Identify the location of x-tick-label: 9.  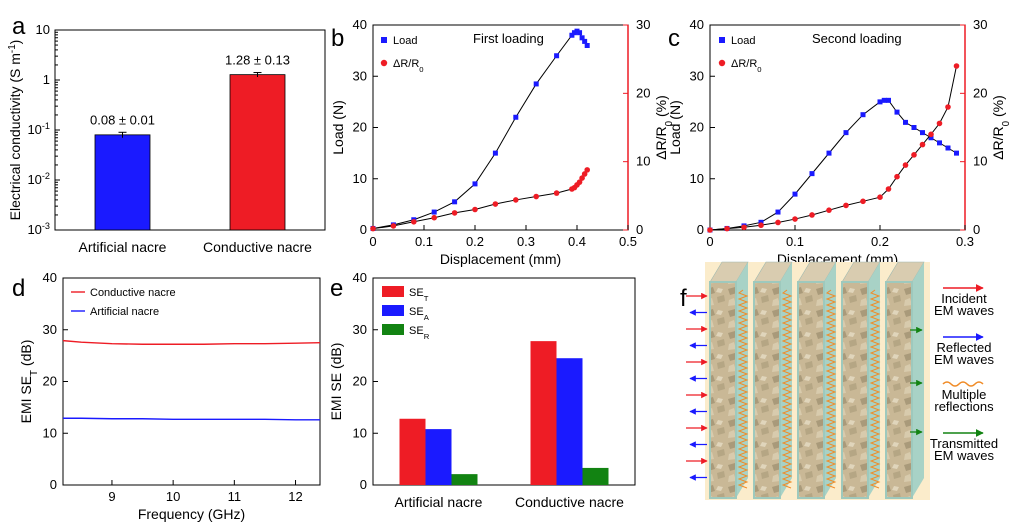
(111, 496).